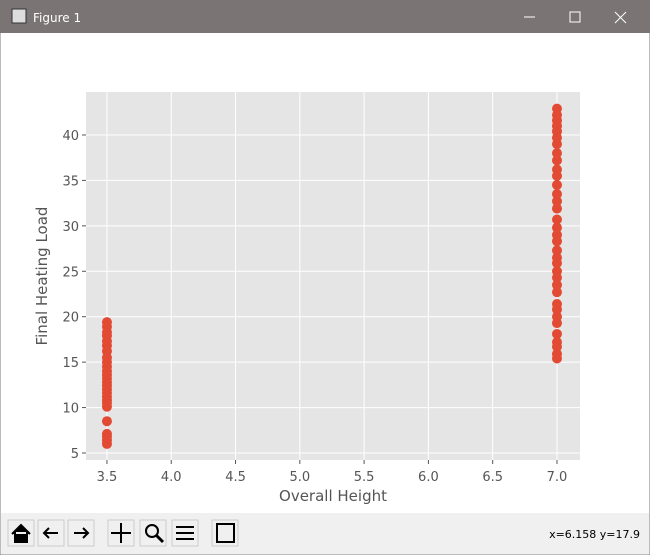  Describe the element at coordinates (185, 533) in the screenshot. I see `configure-button` at that location.